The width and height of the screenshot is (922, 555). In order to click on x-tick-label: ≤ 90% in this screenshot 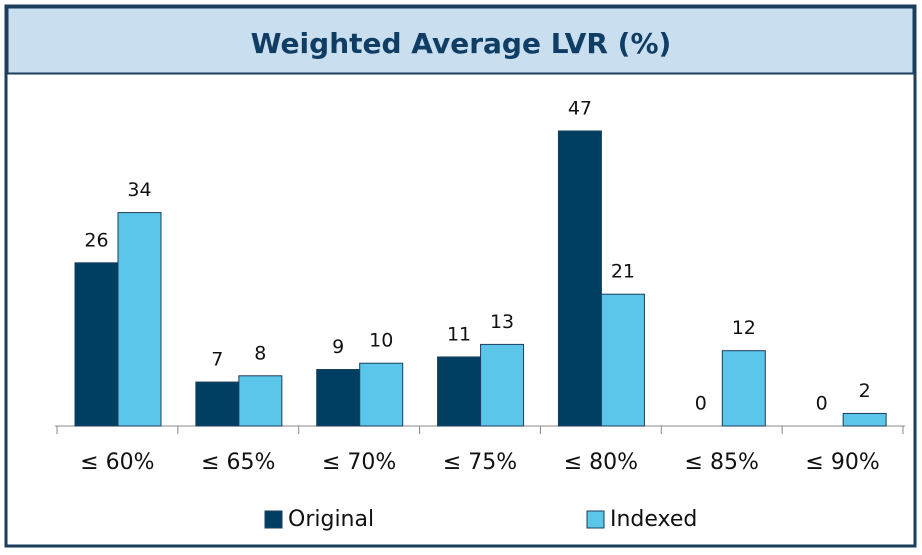, I will do `click(842, 462)`.